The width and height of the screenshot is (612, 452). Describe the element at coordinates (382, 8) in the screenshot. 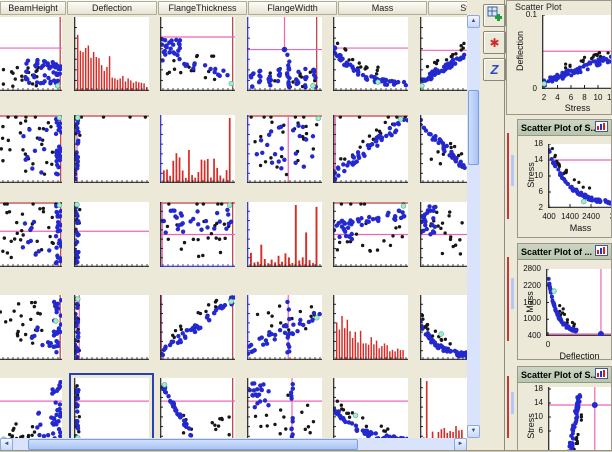

I see `column-header-mass: Mass` at that location.